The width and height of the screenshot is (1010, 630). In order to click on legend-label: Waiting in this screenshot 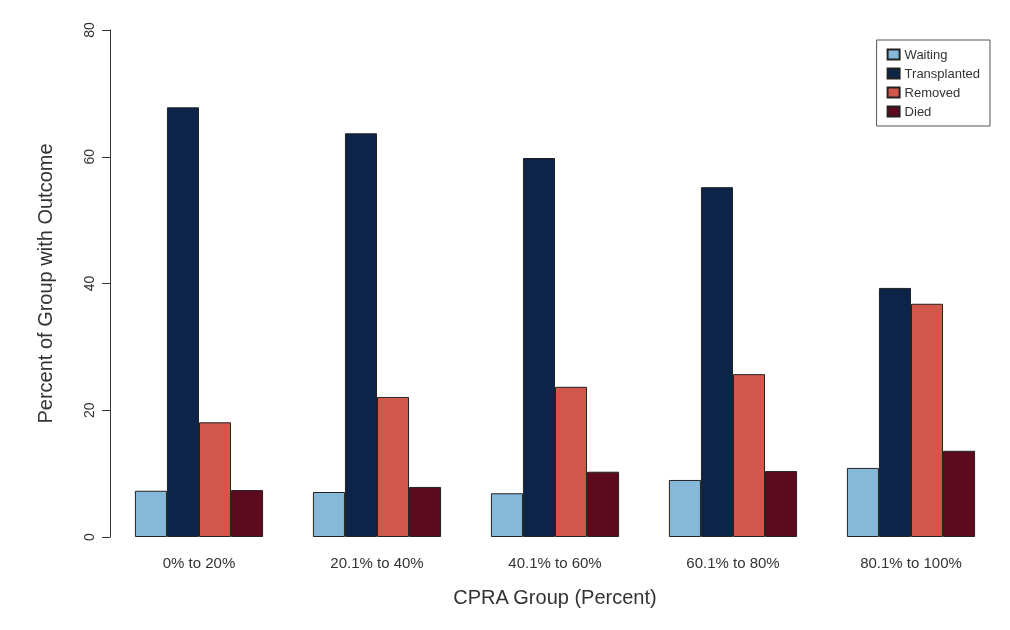, I will do `click(926, 54)`.